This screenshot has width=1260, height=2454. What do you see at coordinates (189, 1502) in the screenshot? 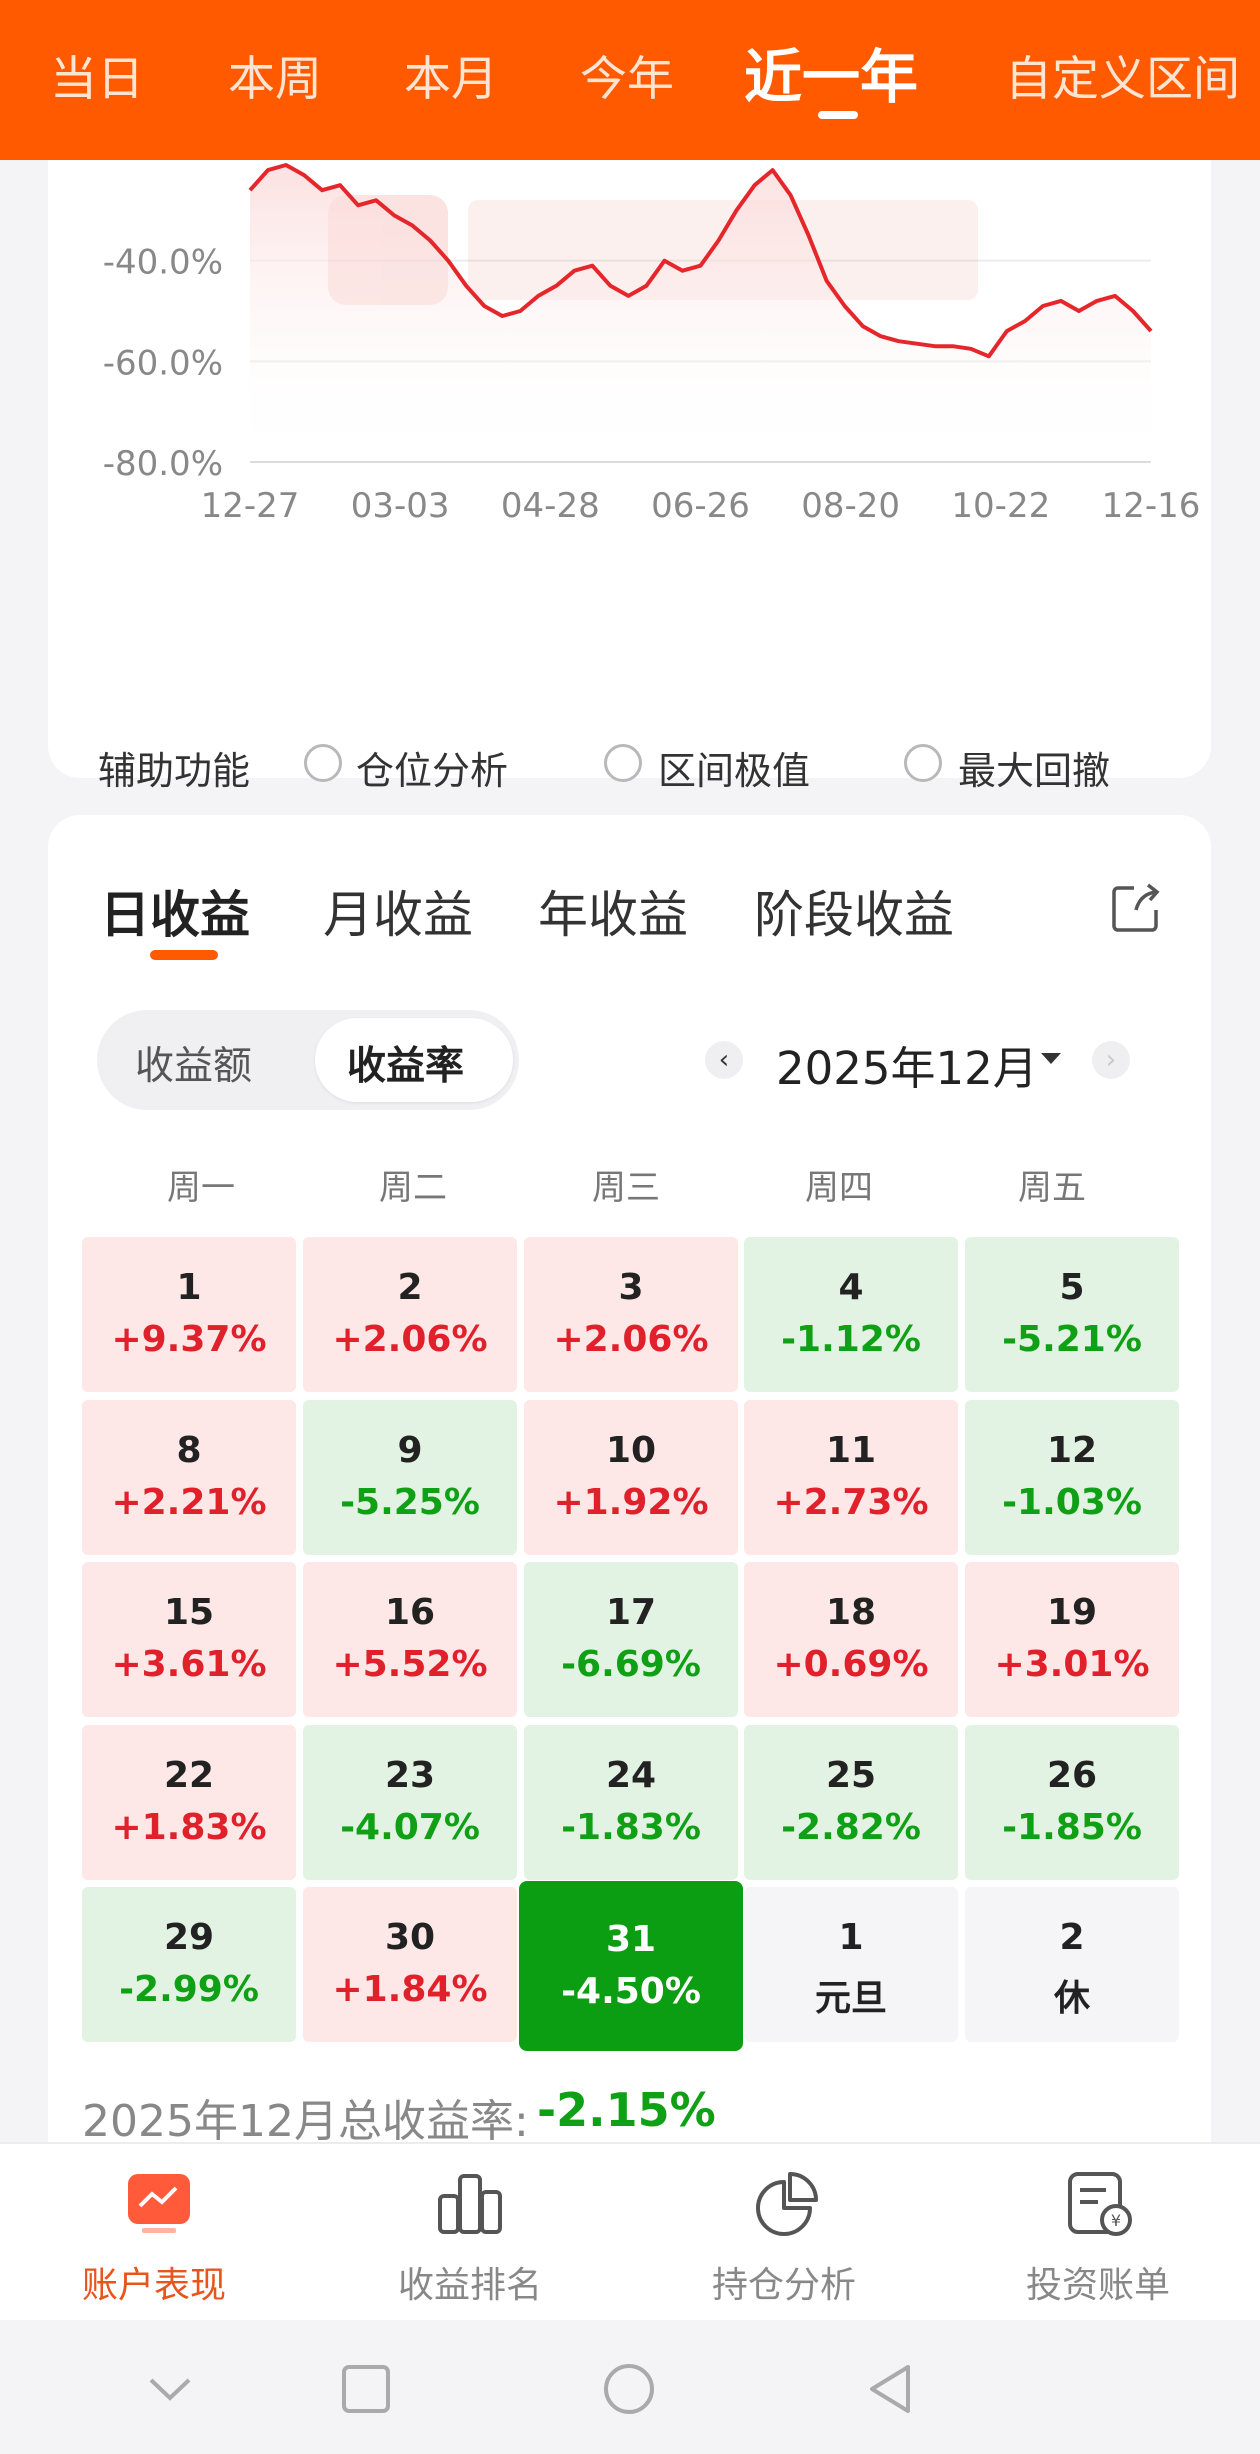
I see `day-return-value: +2.21%` at bounding box center [189, 1502].